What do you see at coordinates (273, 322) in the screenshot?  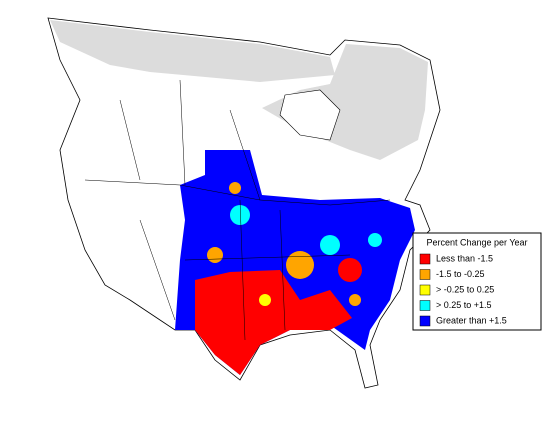 I see `region-decline` at bounding box center [273, 322].